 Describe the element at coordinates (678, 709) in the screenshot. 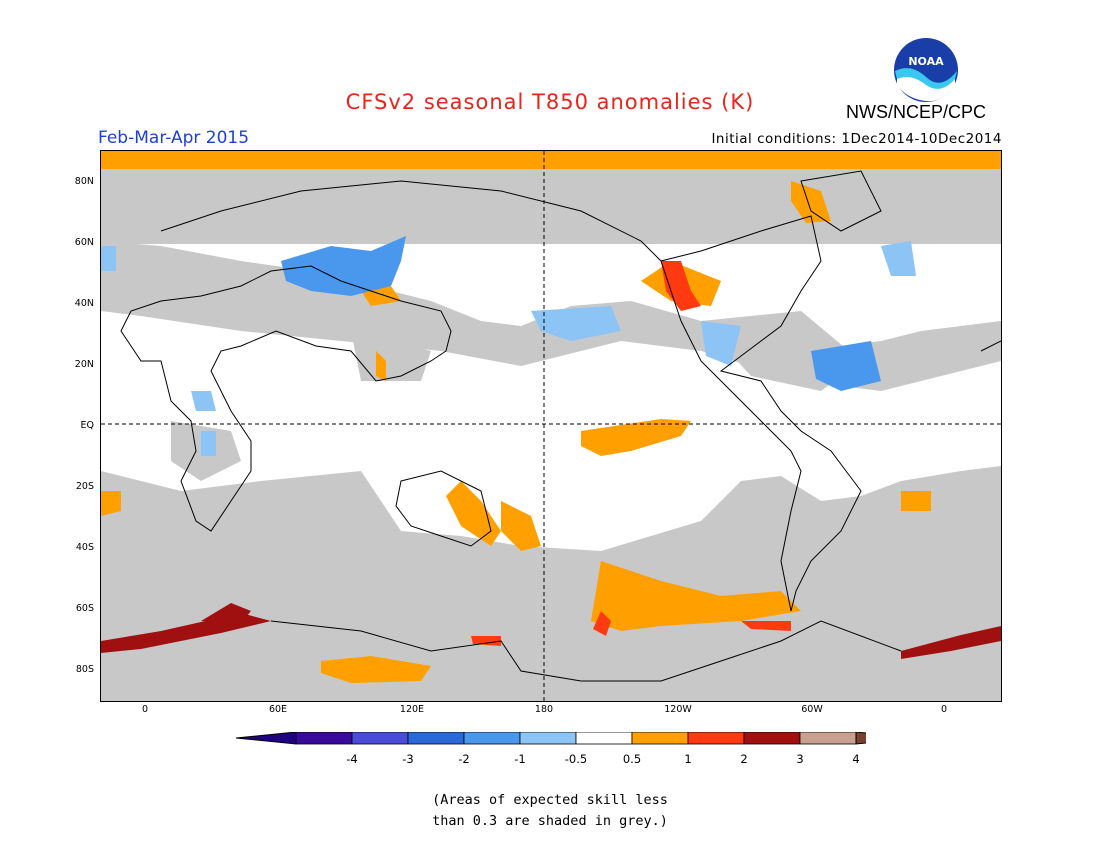

I see `lon-label: 120W` at that location.